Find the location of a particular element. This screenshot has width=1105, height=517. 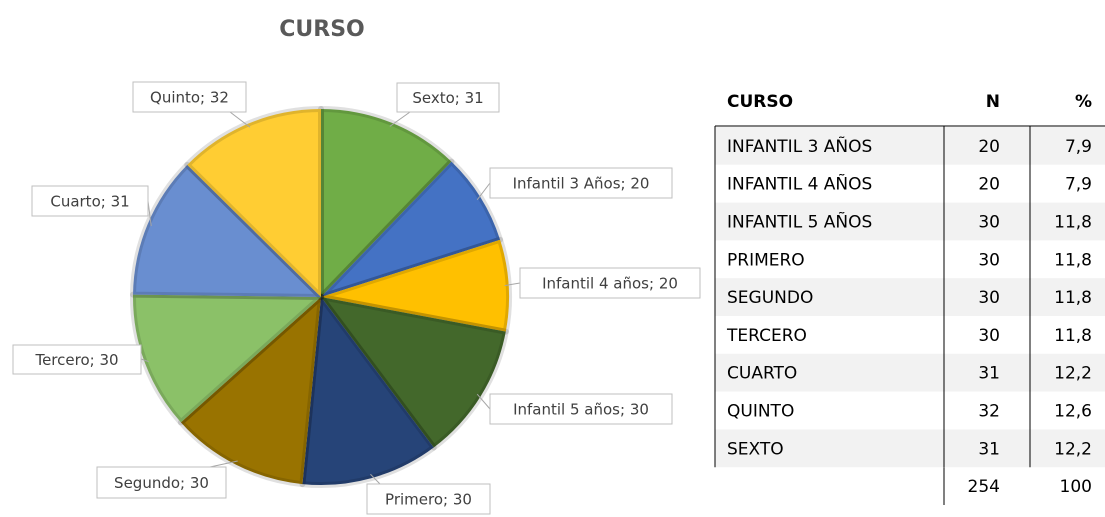

table-cell: INFANTIL 3 AÑOS is located at coordinates (799, 146).